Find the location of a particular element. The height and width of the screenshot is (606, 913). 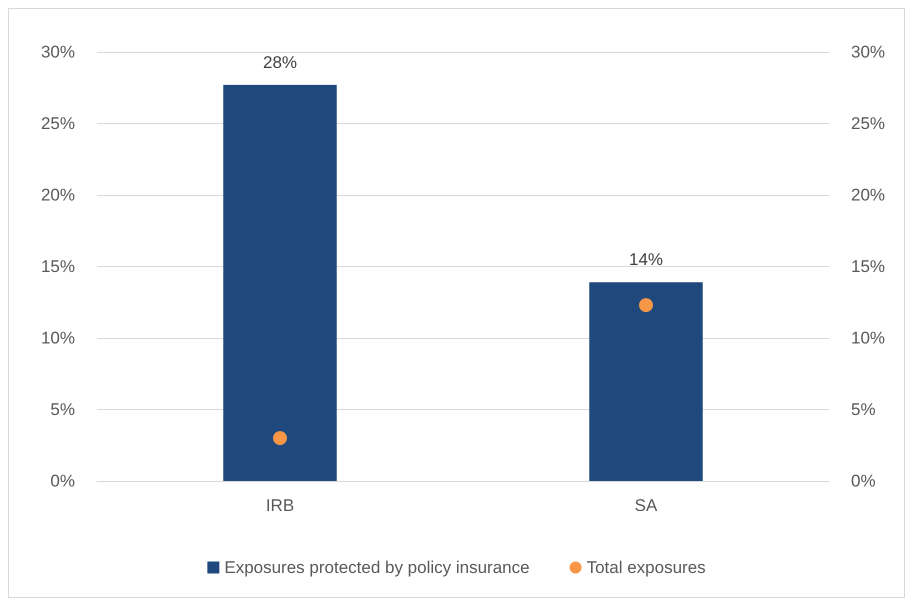

y-tick-label: 0% is located at coordinates (62, 481).